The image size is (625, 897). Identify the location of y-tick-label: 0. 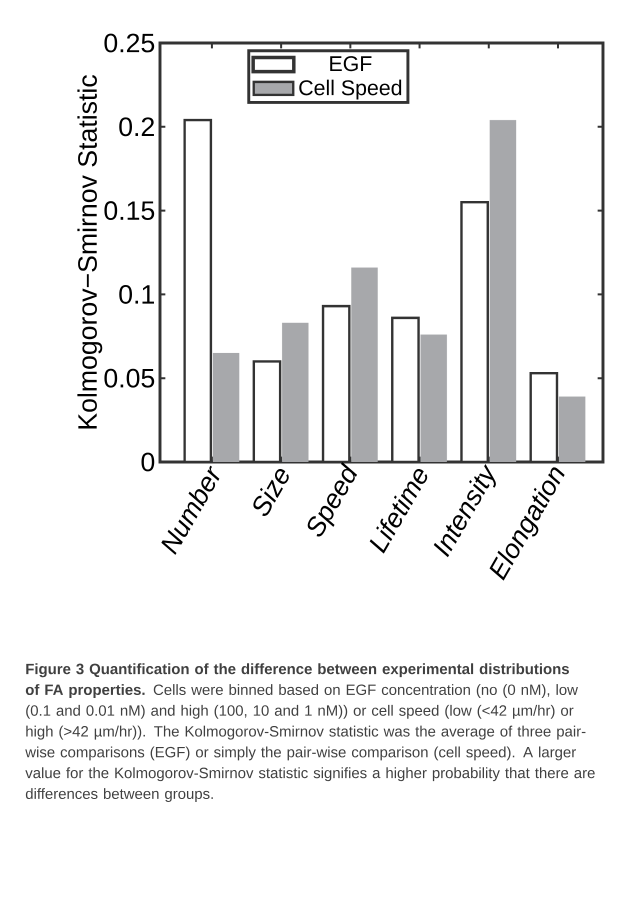
(148, 462).